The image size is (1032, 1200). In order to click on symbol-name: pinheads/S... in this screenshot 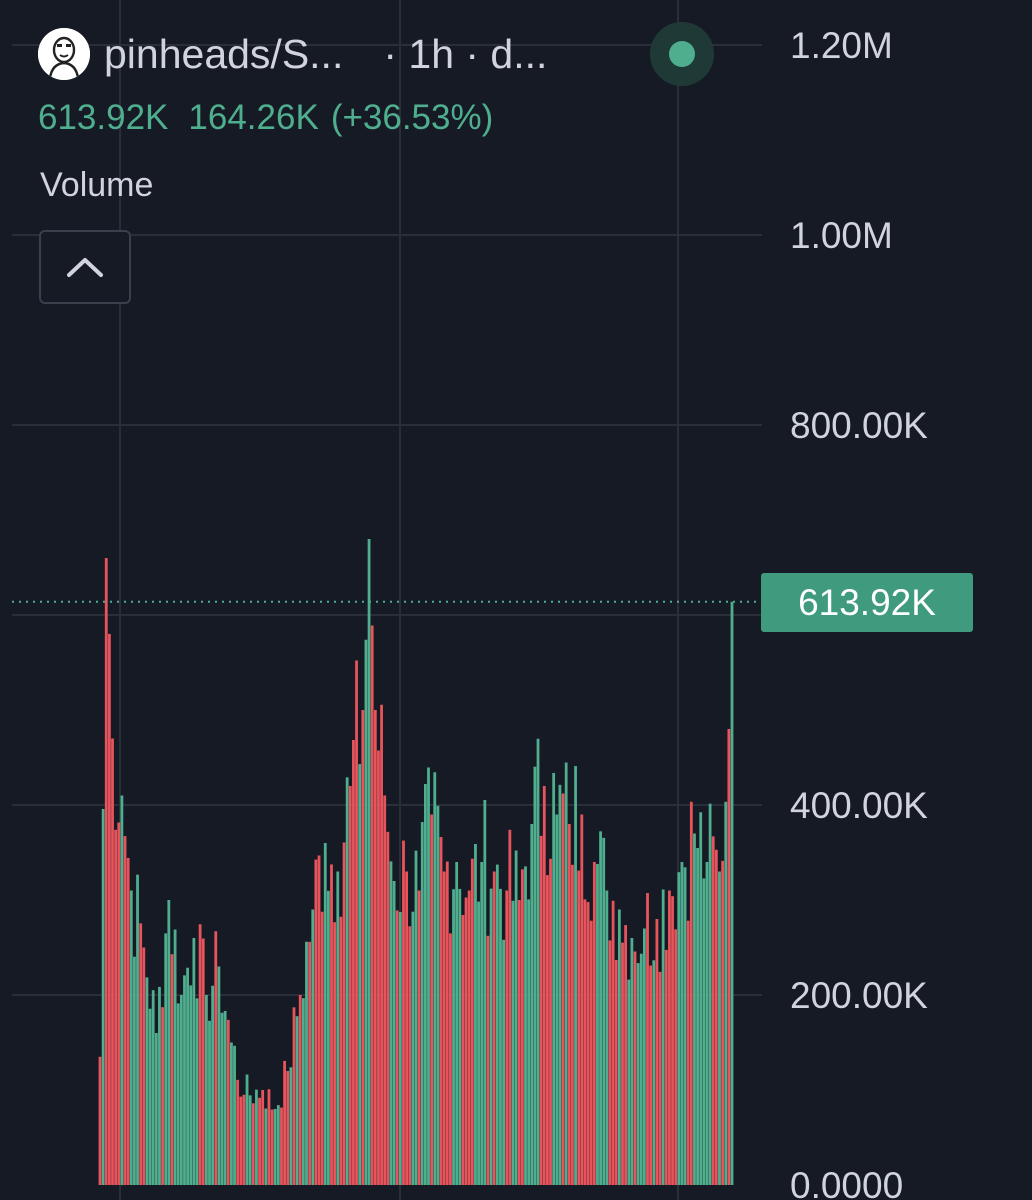, I will do `click(224, 53)`.